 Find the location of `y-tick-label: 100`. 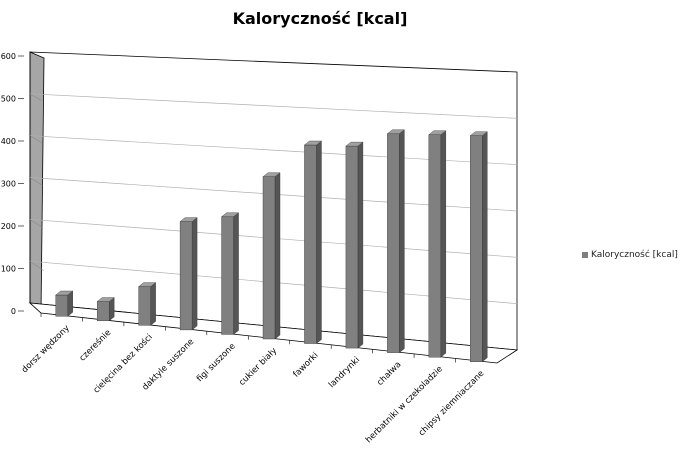

y-tick-label: 100 is located at coordinates (8, 269).